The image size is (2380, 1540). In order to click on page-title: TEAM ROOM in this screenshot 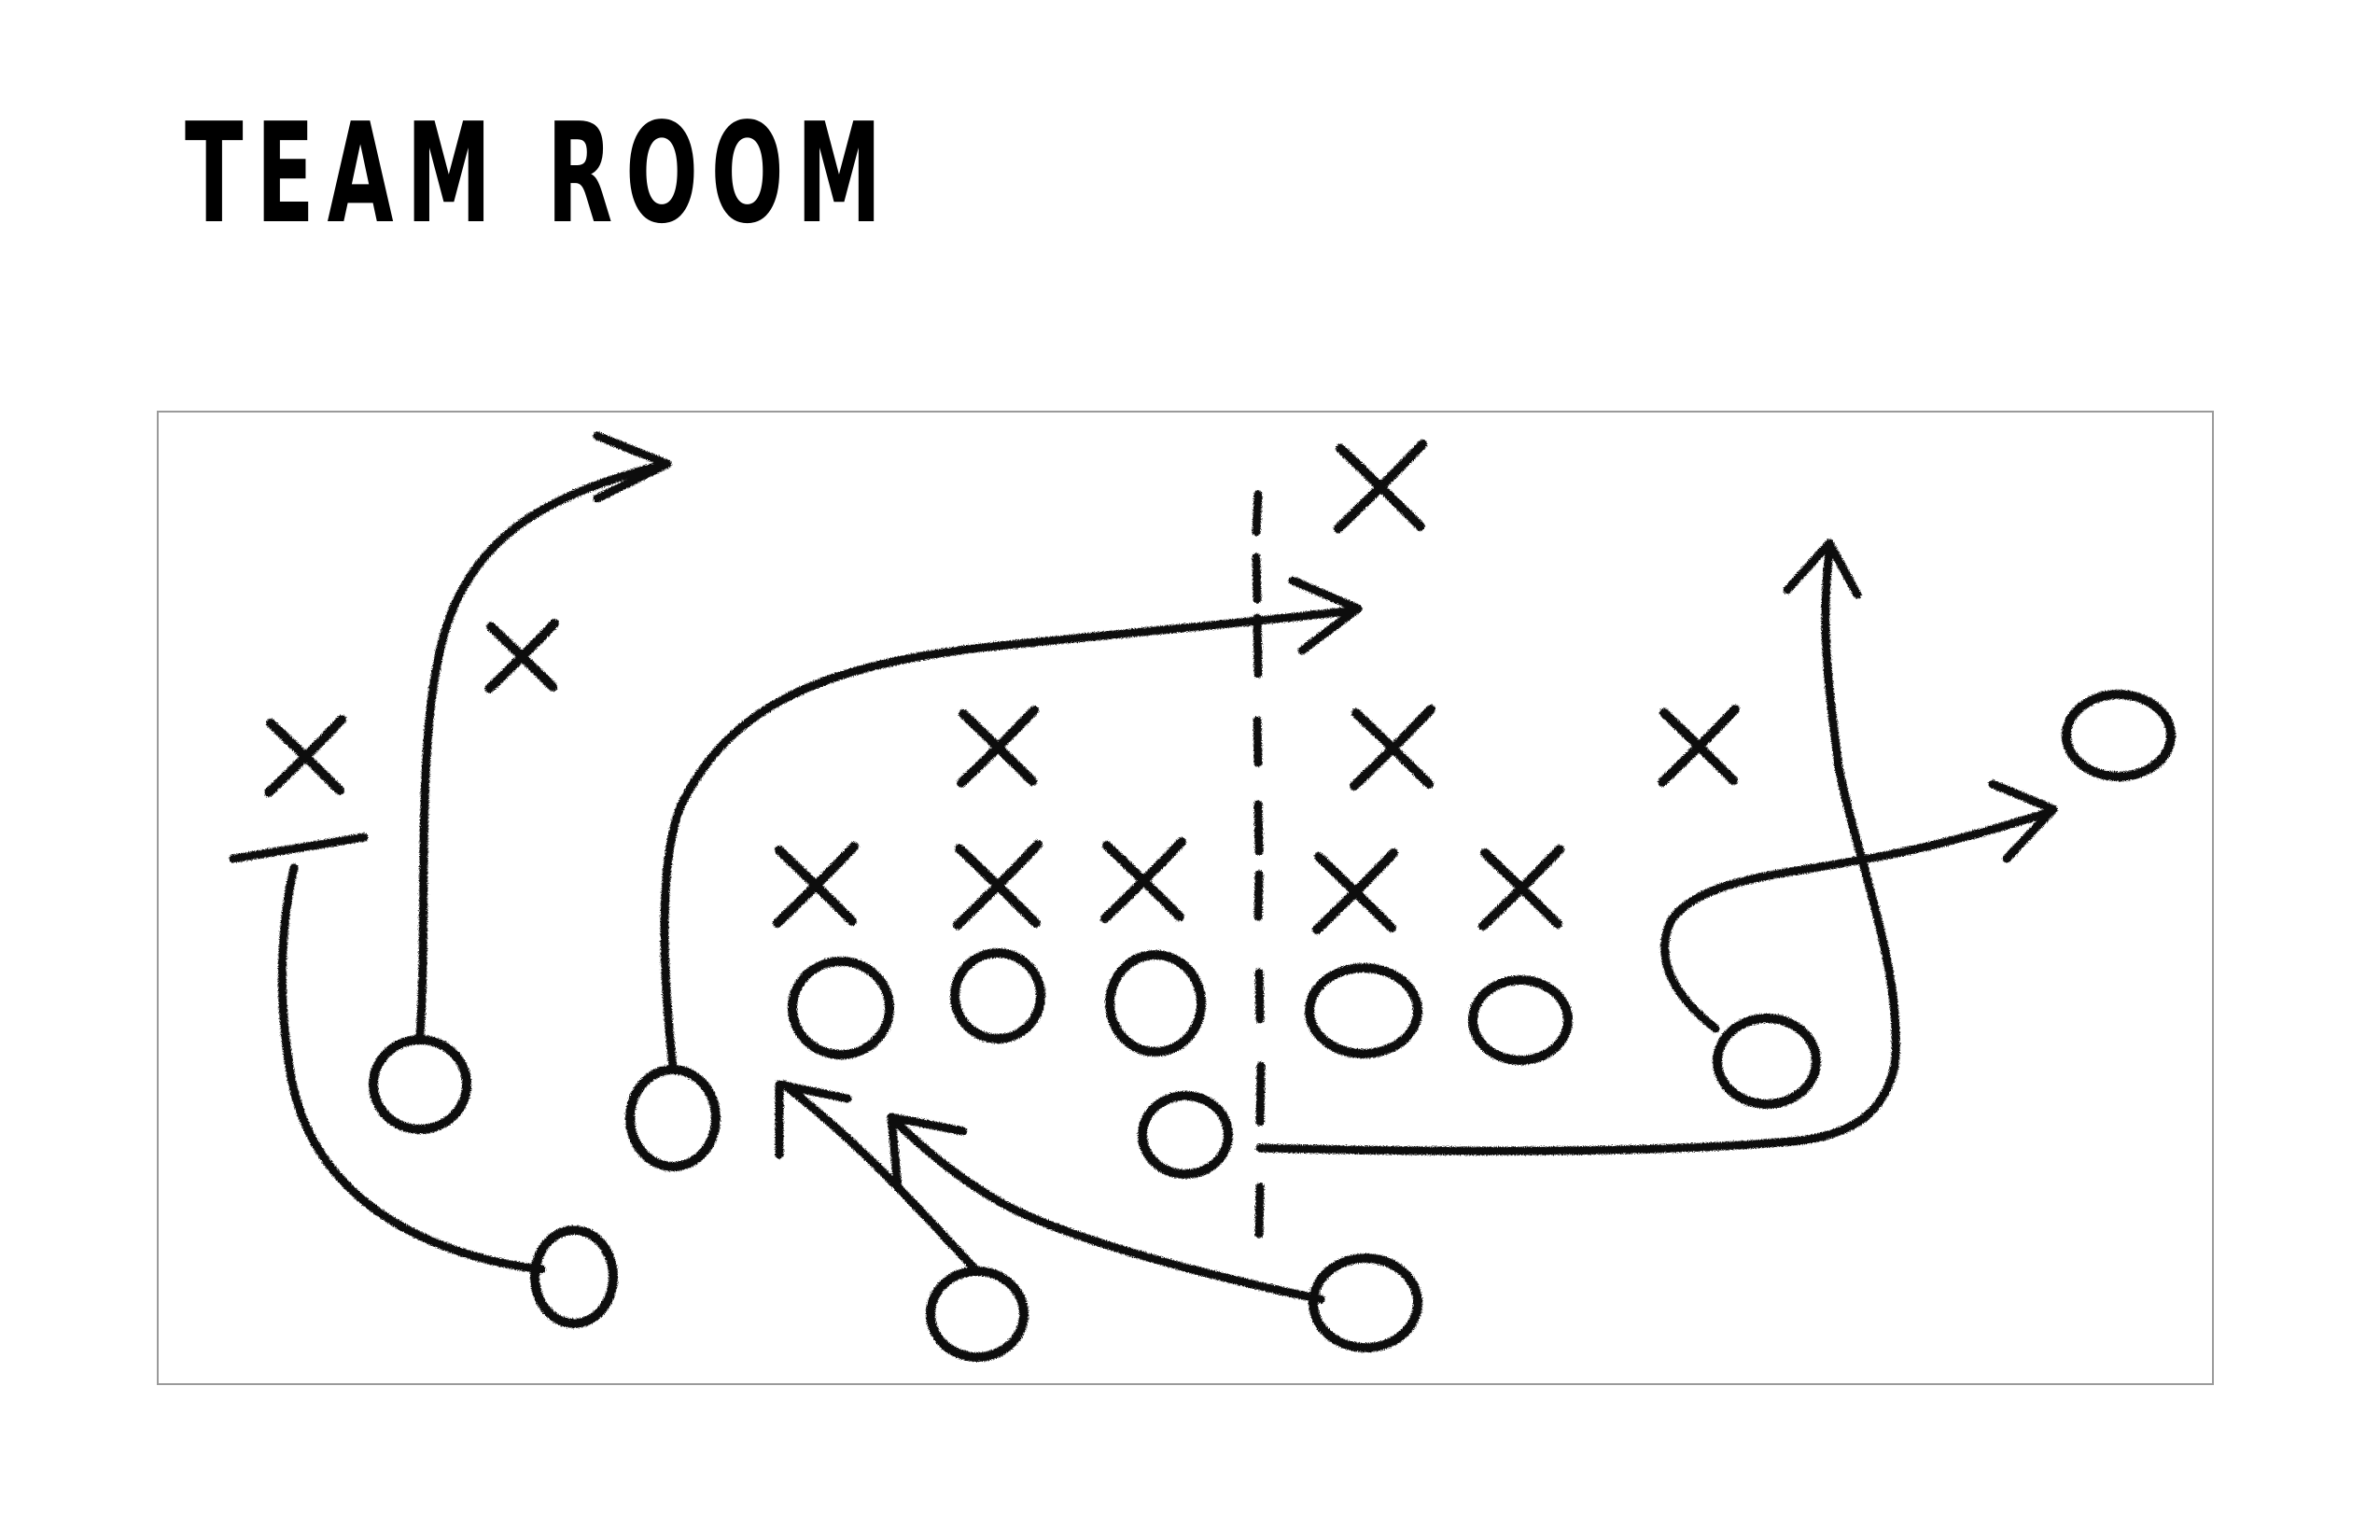, I will do `click(540, 173)`.